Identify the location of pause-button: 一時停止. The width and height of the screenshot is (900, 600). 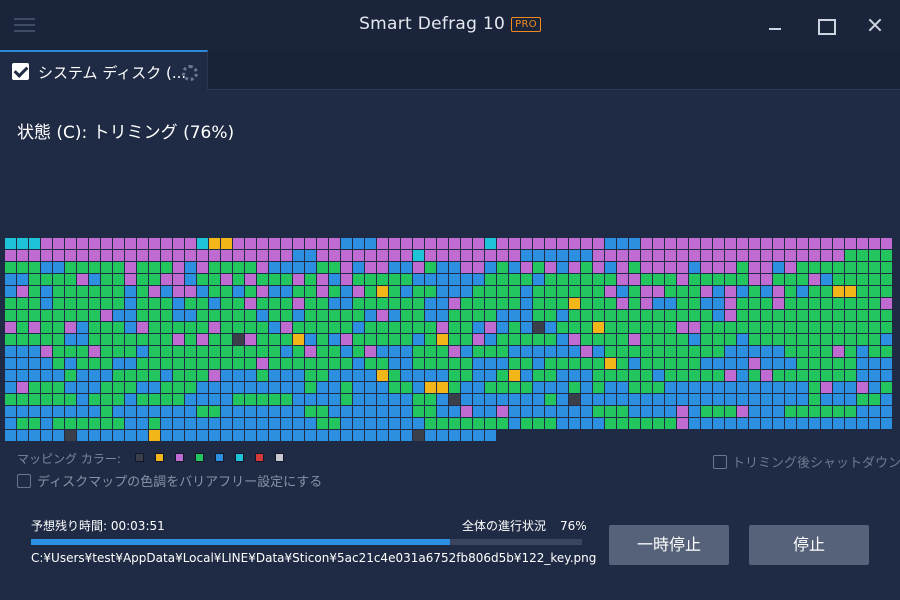
(669, 545).